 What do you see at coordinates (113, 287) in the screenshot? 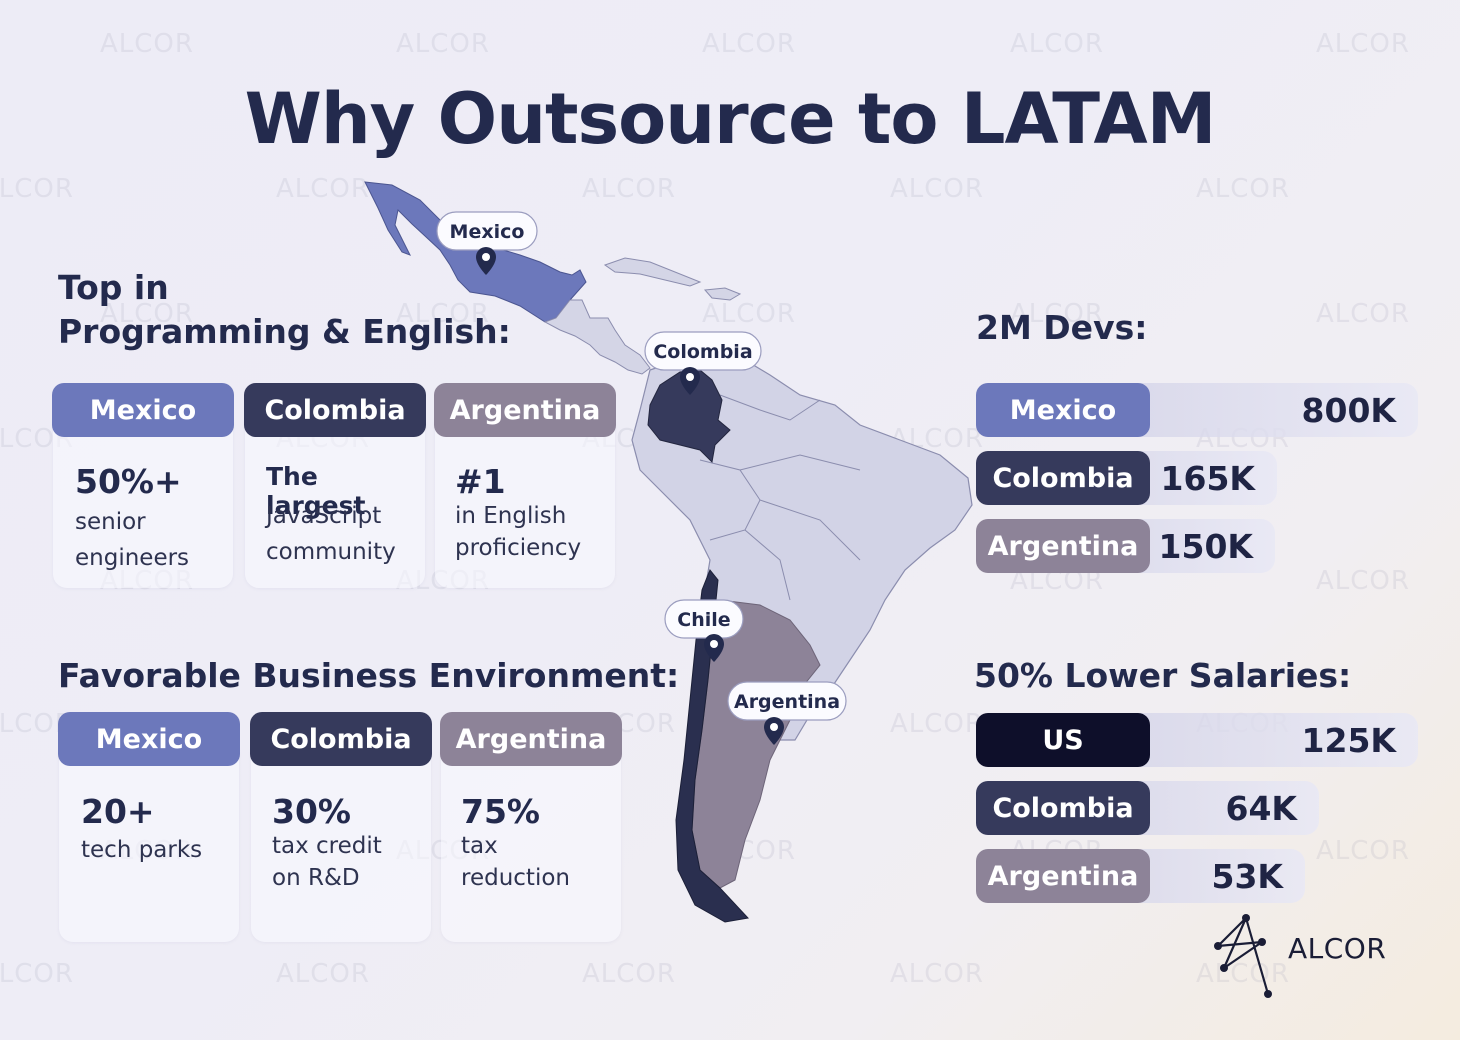
I see `top-heading-line1: Top in` at bounding box center [113, 287].